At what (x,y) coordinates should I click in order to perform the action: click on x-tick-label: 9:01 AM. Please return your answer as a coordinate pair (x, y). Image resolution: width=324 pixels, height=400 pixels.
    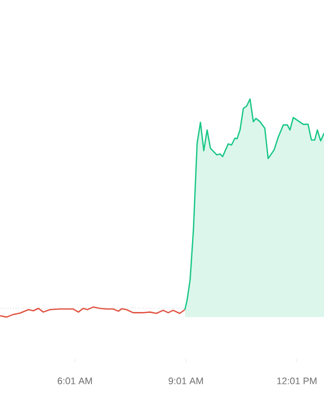
    Looking at the image, I should click on (185, 381).